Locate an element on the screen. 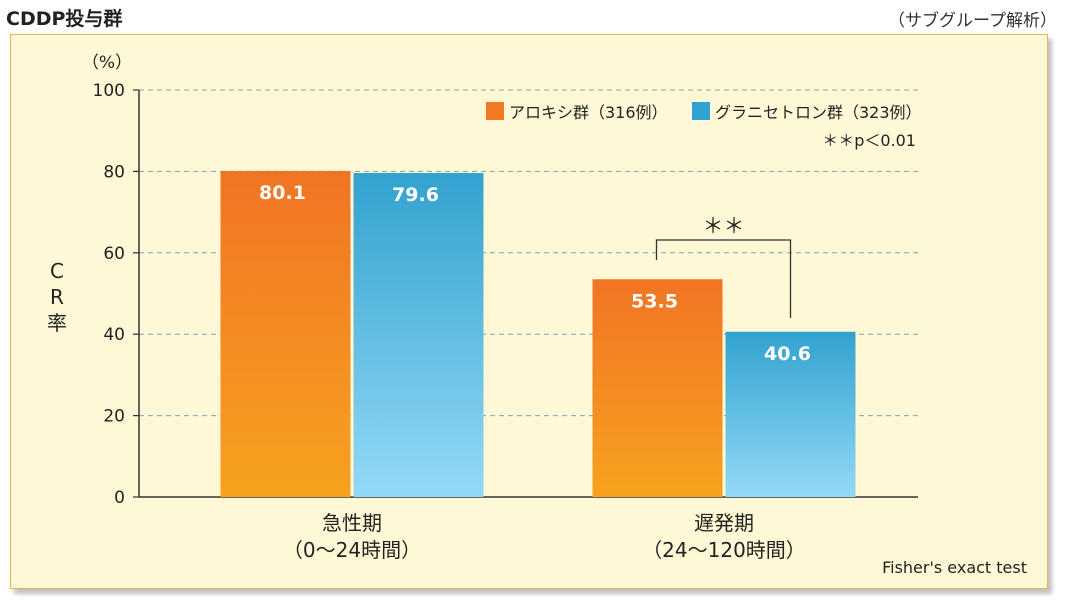 Image resolution: width=1073 pixels, height=602 pixels. page-subtitle: （サブグループ解析） is located at coordinates (972, 21).